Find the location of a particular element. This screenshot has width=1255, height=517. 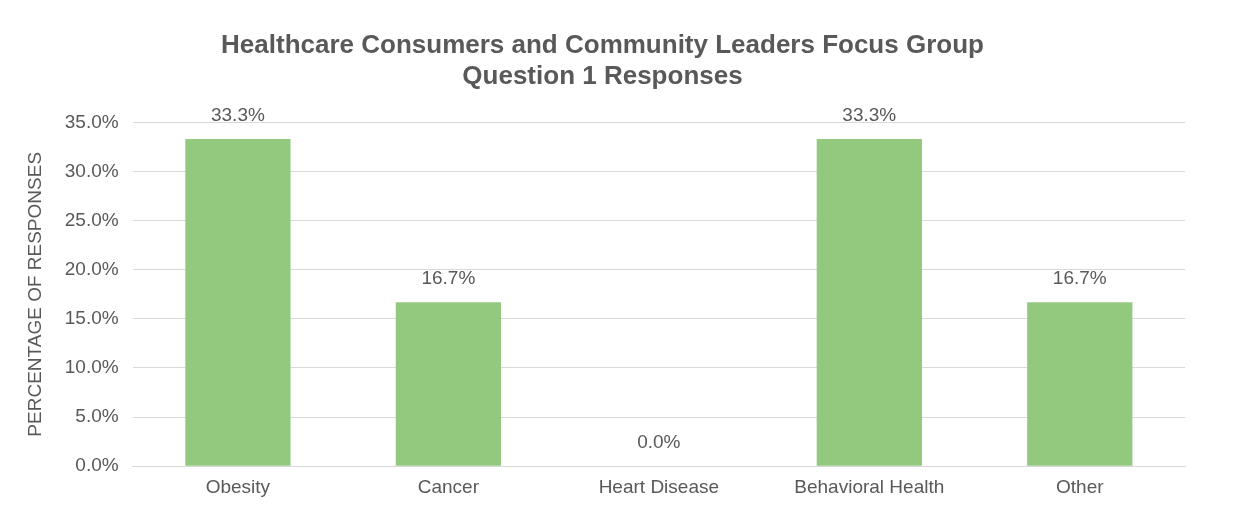

data-label: 0.0% is located at coordinates (659, 441).